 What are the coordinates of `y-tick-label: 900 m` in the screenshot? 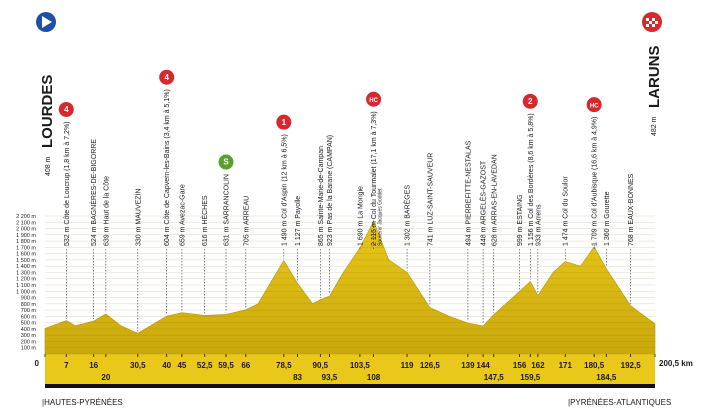 It's located at (29, 299).